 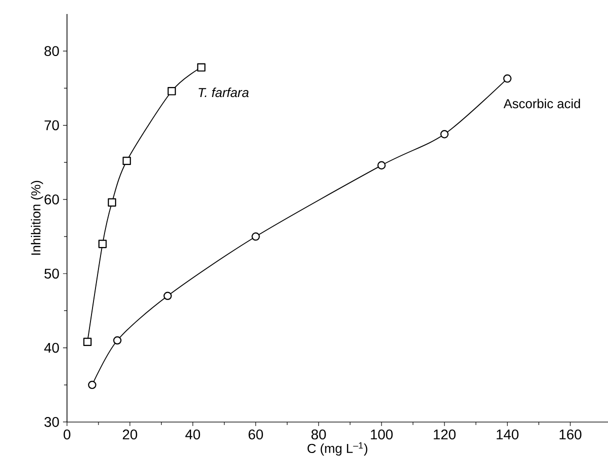 What do you see at coordinates (37, 217) in the screenshot?
I see `y-axis-title: Inhibition (%)` at bounding box center [37, 217].